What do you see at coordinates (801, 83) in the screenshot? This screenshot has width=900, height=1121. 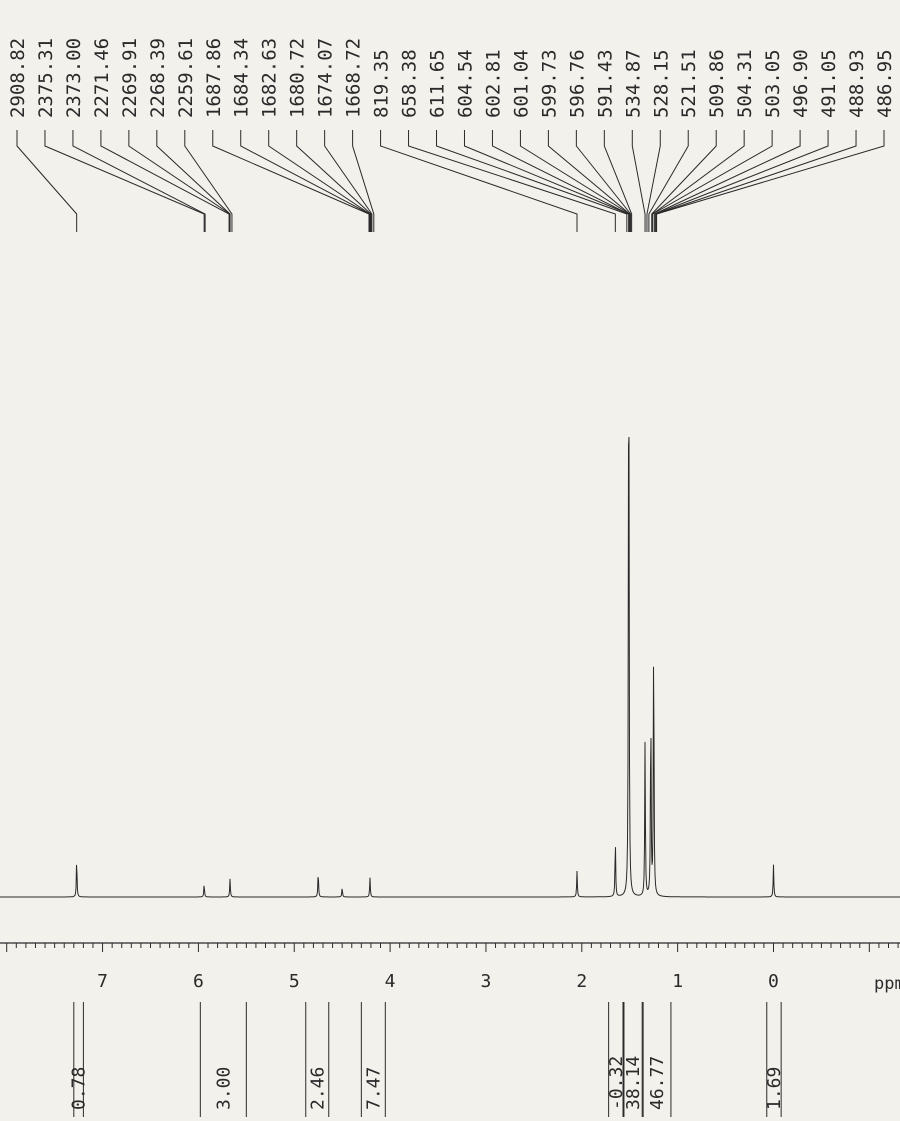 I see `peak-shift-label: 496.90` at bounding box center [801, 83].